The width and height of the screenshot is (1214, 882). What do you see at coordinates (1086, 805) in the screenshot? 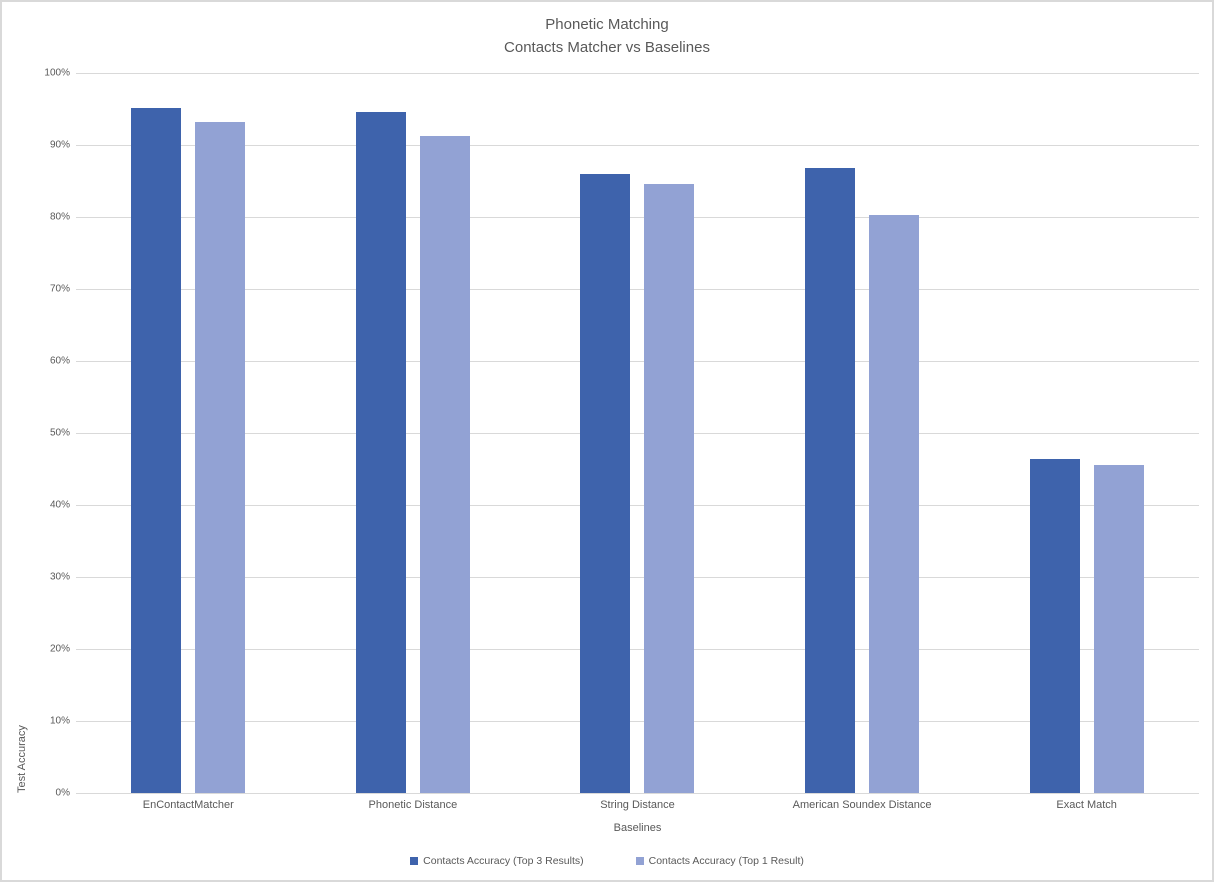
I see `x-tick-label-4: Exact Match` at bounding box center [1086, 805].